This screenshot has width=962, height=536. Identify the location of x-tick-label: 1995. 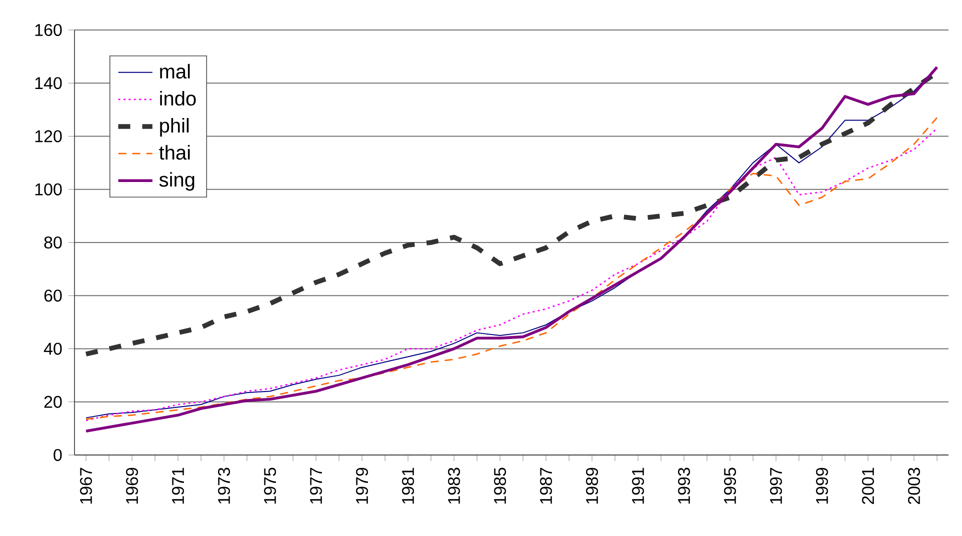
(730, 486).